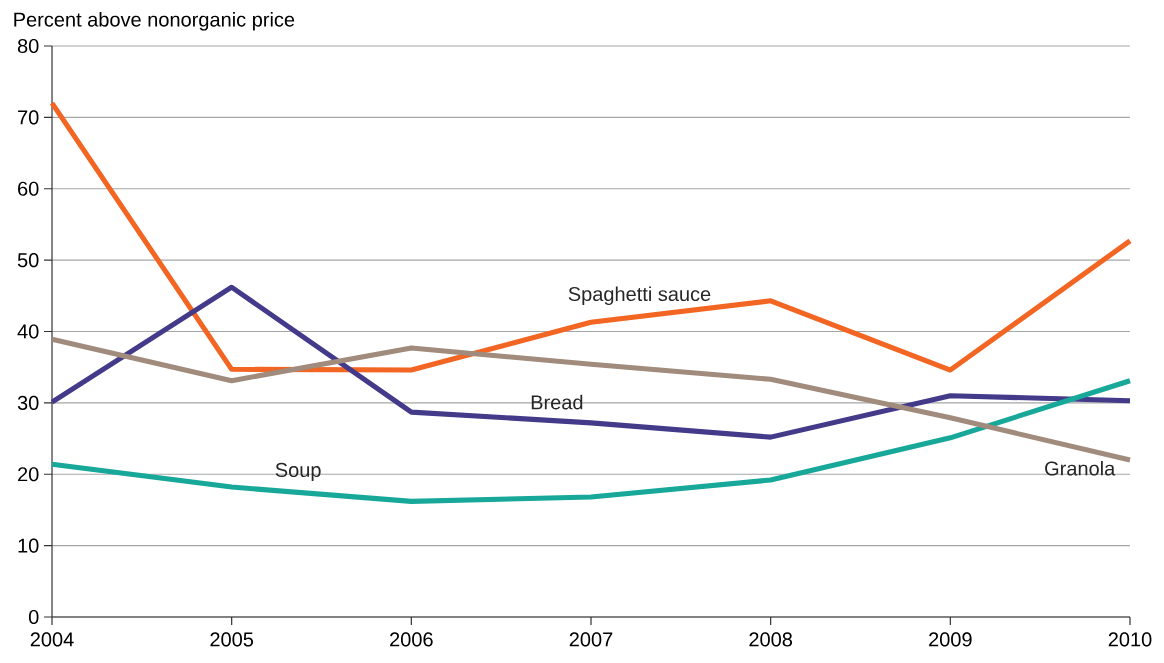 The width and height of the screenshot is (1164, 663). What do you see at coordinates (33, 617) in the screenshot?
I see `y-tick-label: 0` at bounding box center [33, 617].